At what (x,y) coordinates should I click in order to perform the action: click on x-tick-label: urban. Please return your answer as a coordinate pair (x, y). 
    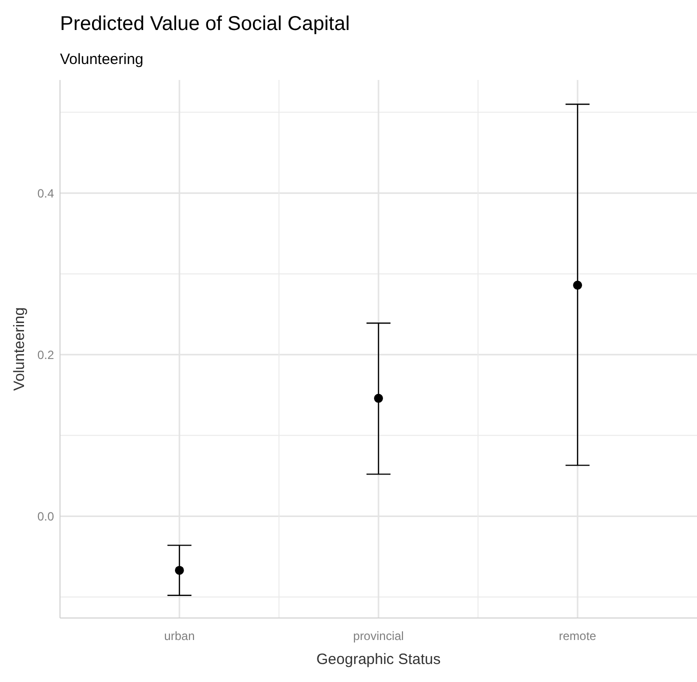
    Looking at the image, I should click on (179, 636).